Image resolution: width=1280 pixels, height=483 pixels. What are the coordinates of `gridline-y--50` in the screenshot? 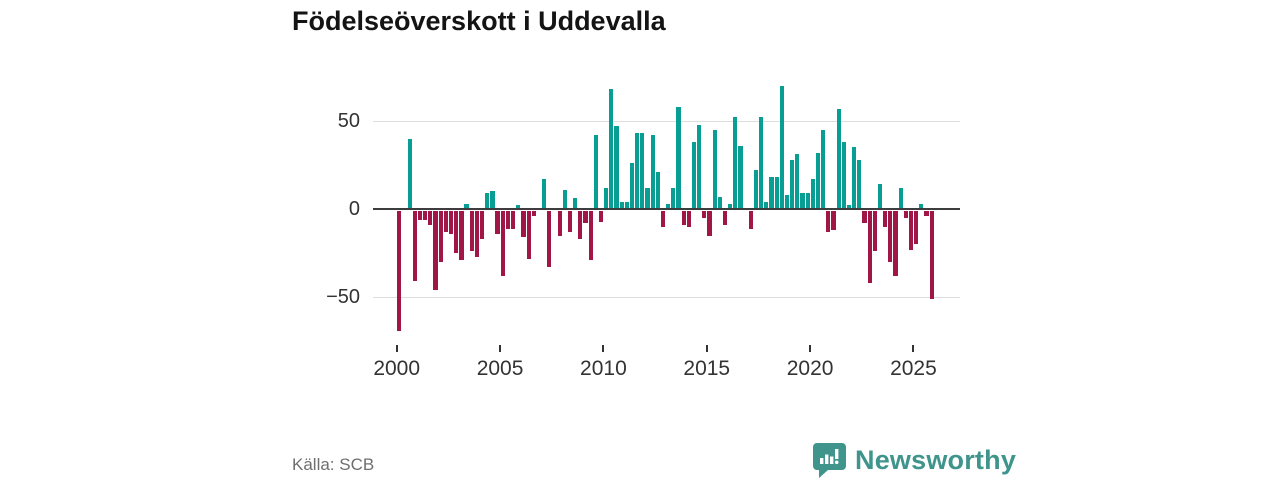 It's located at (666, 297).